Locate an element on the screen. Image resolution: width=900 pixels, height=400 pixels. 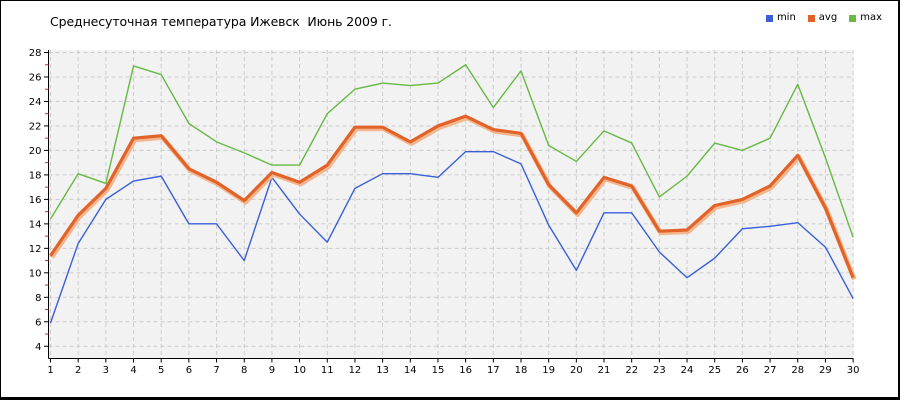
chart-legend: min avg max is located at coordinates (823, 17).